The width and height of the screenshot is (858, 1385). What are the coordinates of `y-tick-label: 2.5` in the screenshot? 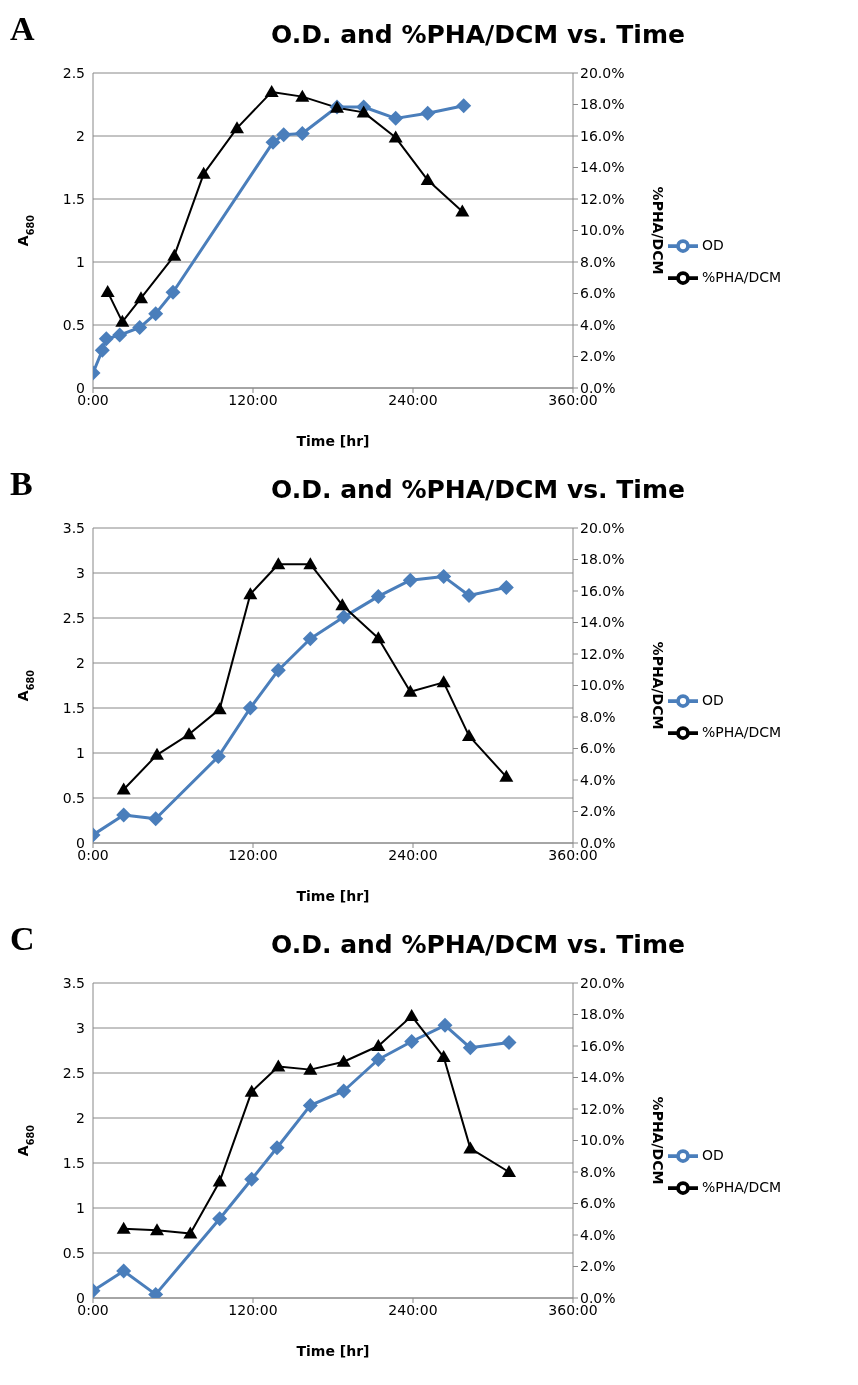 It's located at (73, 617).